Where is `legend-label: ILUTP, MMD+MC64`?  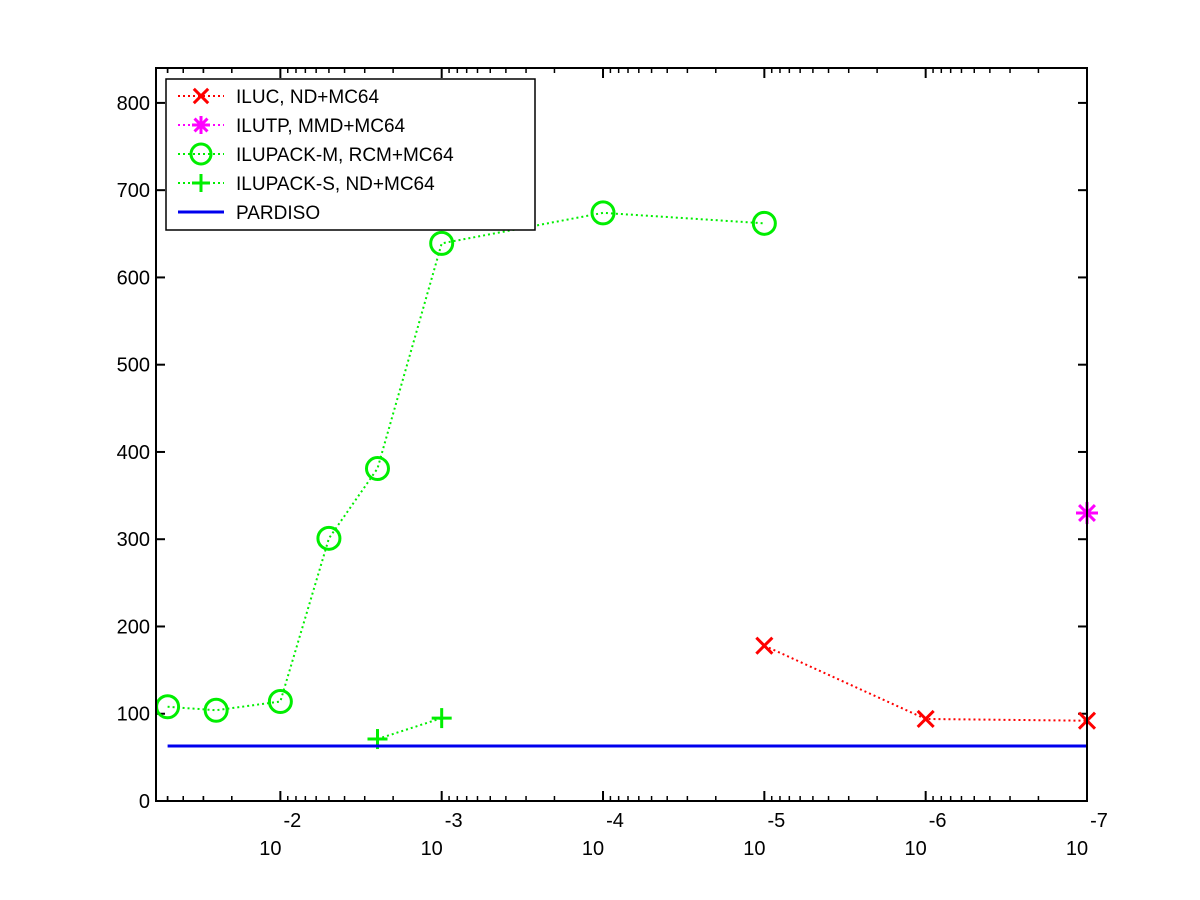 legend-label: ILUTP, MMD+MC64 is located at coordinates (321, 126).